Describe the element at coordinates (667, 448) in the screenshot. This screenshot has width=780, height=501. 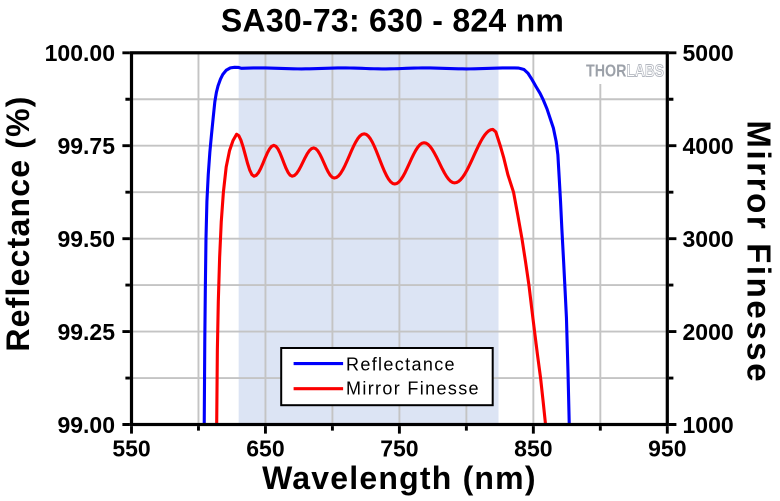
I see `svg-text: 950` at that location.